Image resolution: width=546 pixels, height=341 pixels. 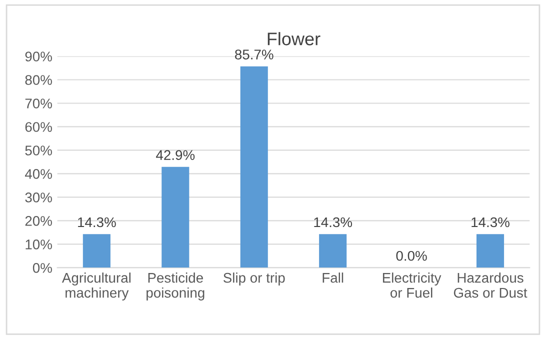 What do you see at coordinates (491, 285) in the screenshot?
I see `x-tick-label: Hazardous Gas or Dust` at bounding box center [491, 285].